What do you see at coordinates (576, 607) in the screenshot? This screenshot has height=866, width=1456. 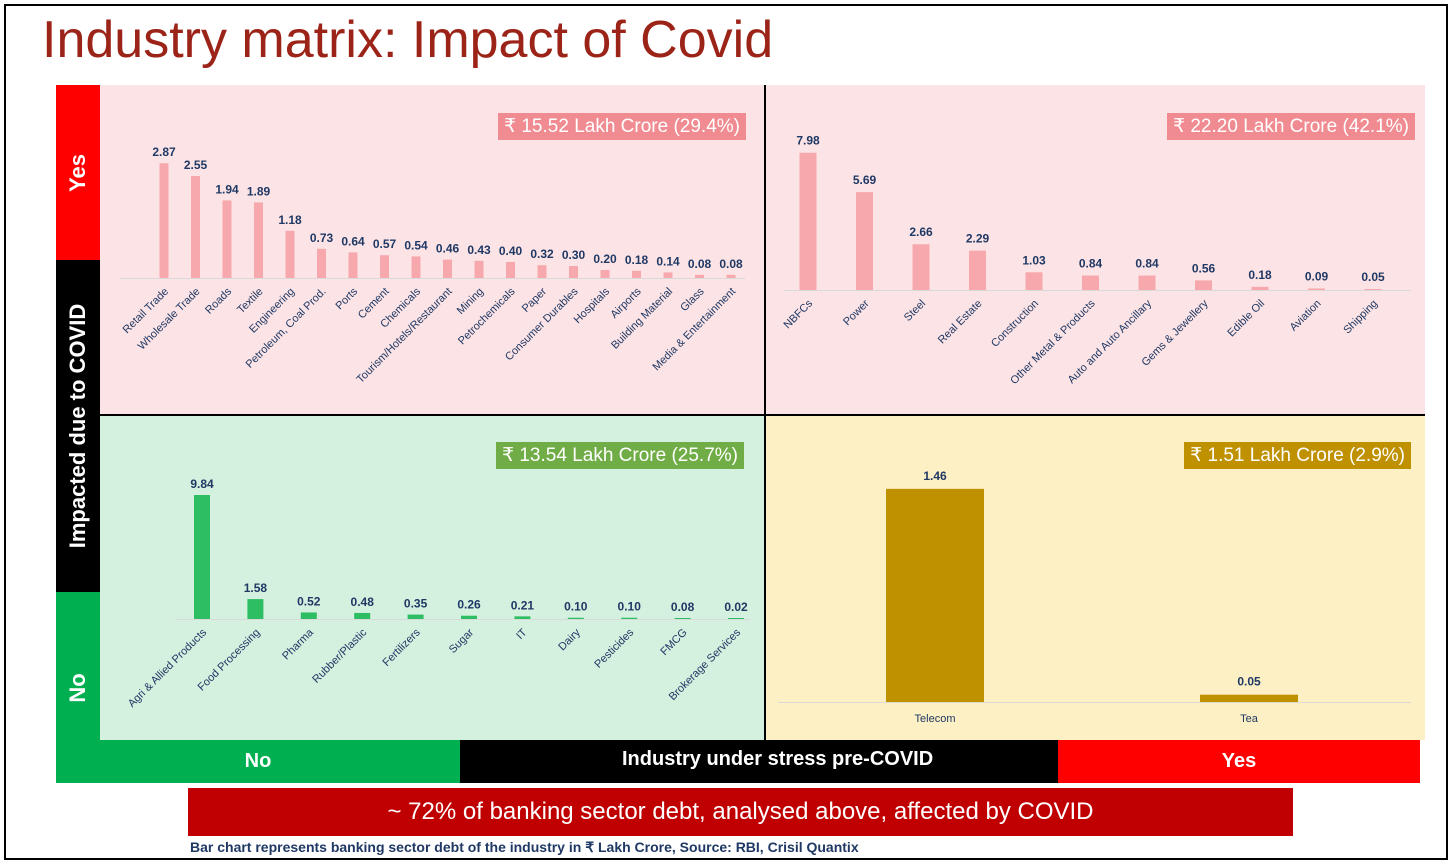 I see `value-label-dairy: 0.10` at bounding box center [576, 607].